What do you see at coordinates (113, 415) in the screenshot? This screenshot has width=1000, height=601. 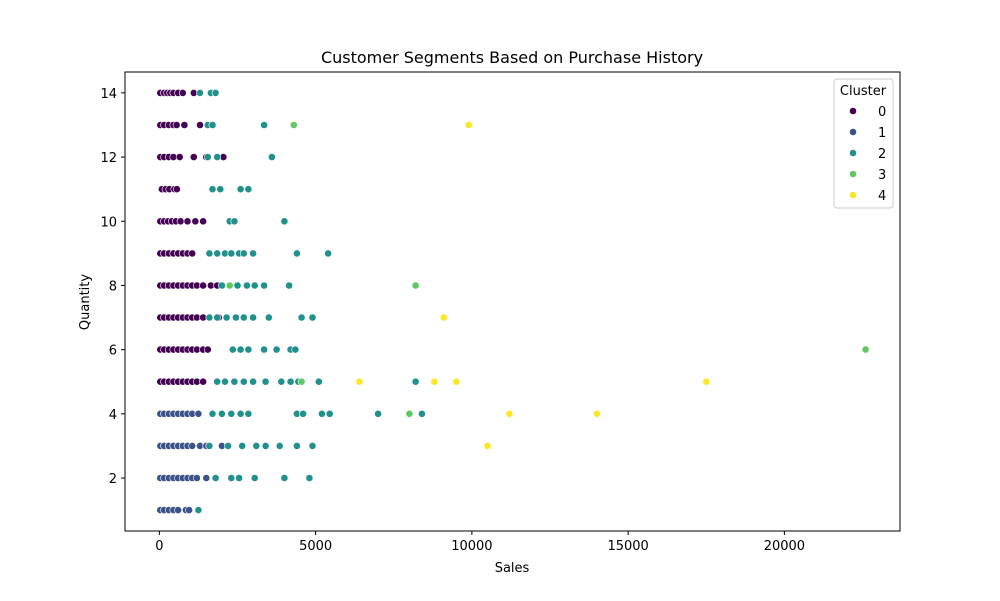 I see `y-tick-label: 4` at bounding box center [113, 415].